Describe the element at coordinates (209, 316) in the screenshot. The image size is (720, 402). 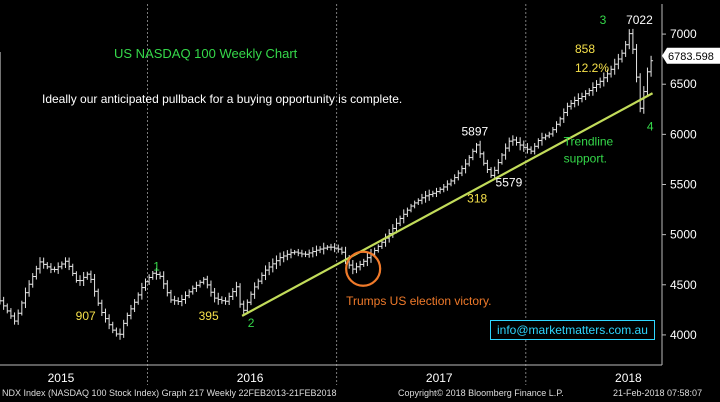
I see `annotation-label: 395` at that location.